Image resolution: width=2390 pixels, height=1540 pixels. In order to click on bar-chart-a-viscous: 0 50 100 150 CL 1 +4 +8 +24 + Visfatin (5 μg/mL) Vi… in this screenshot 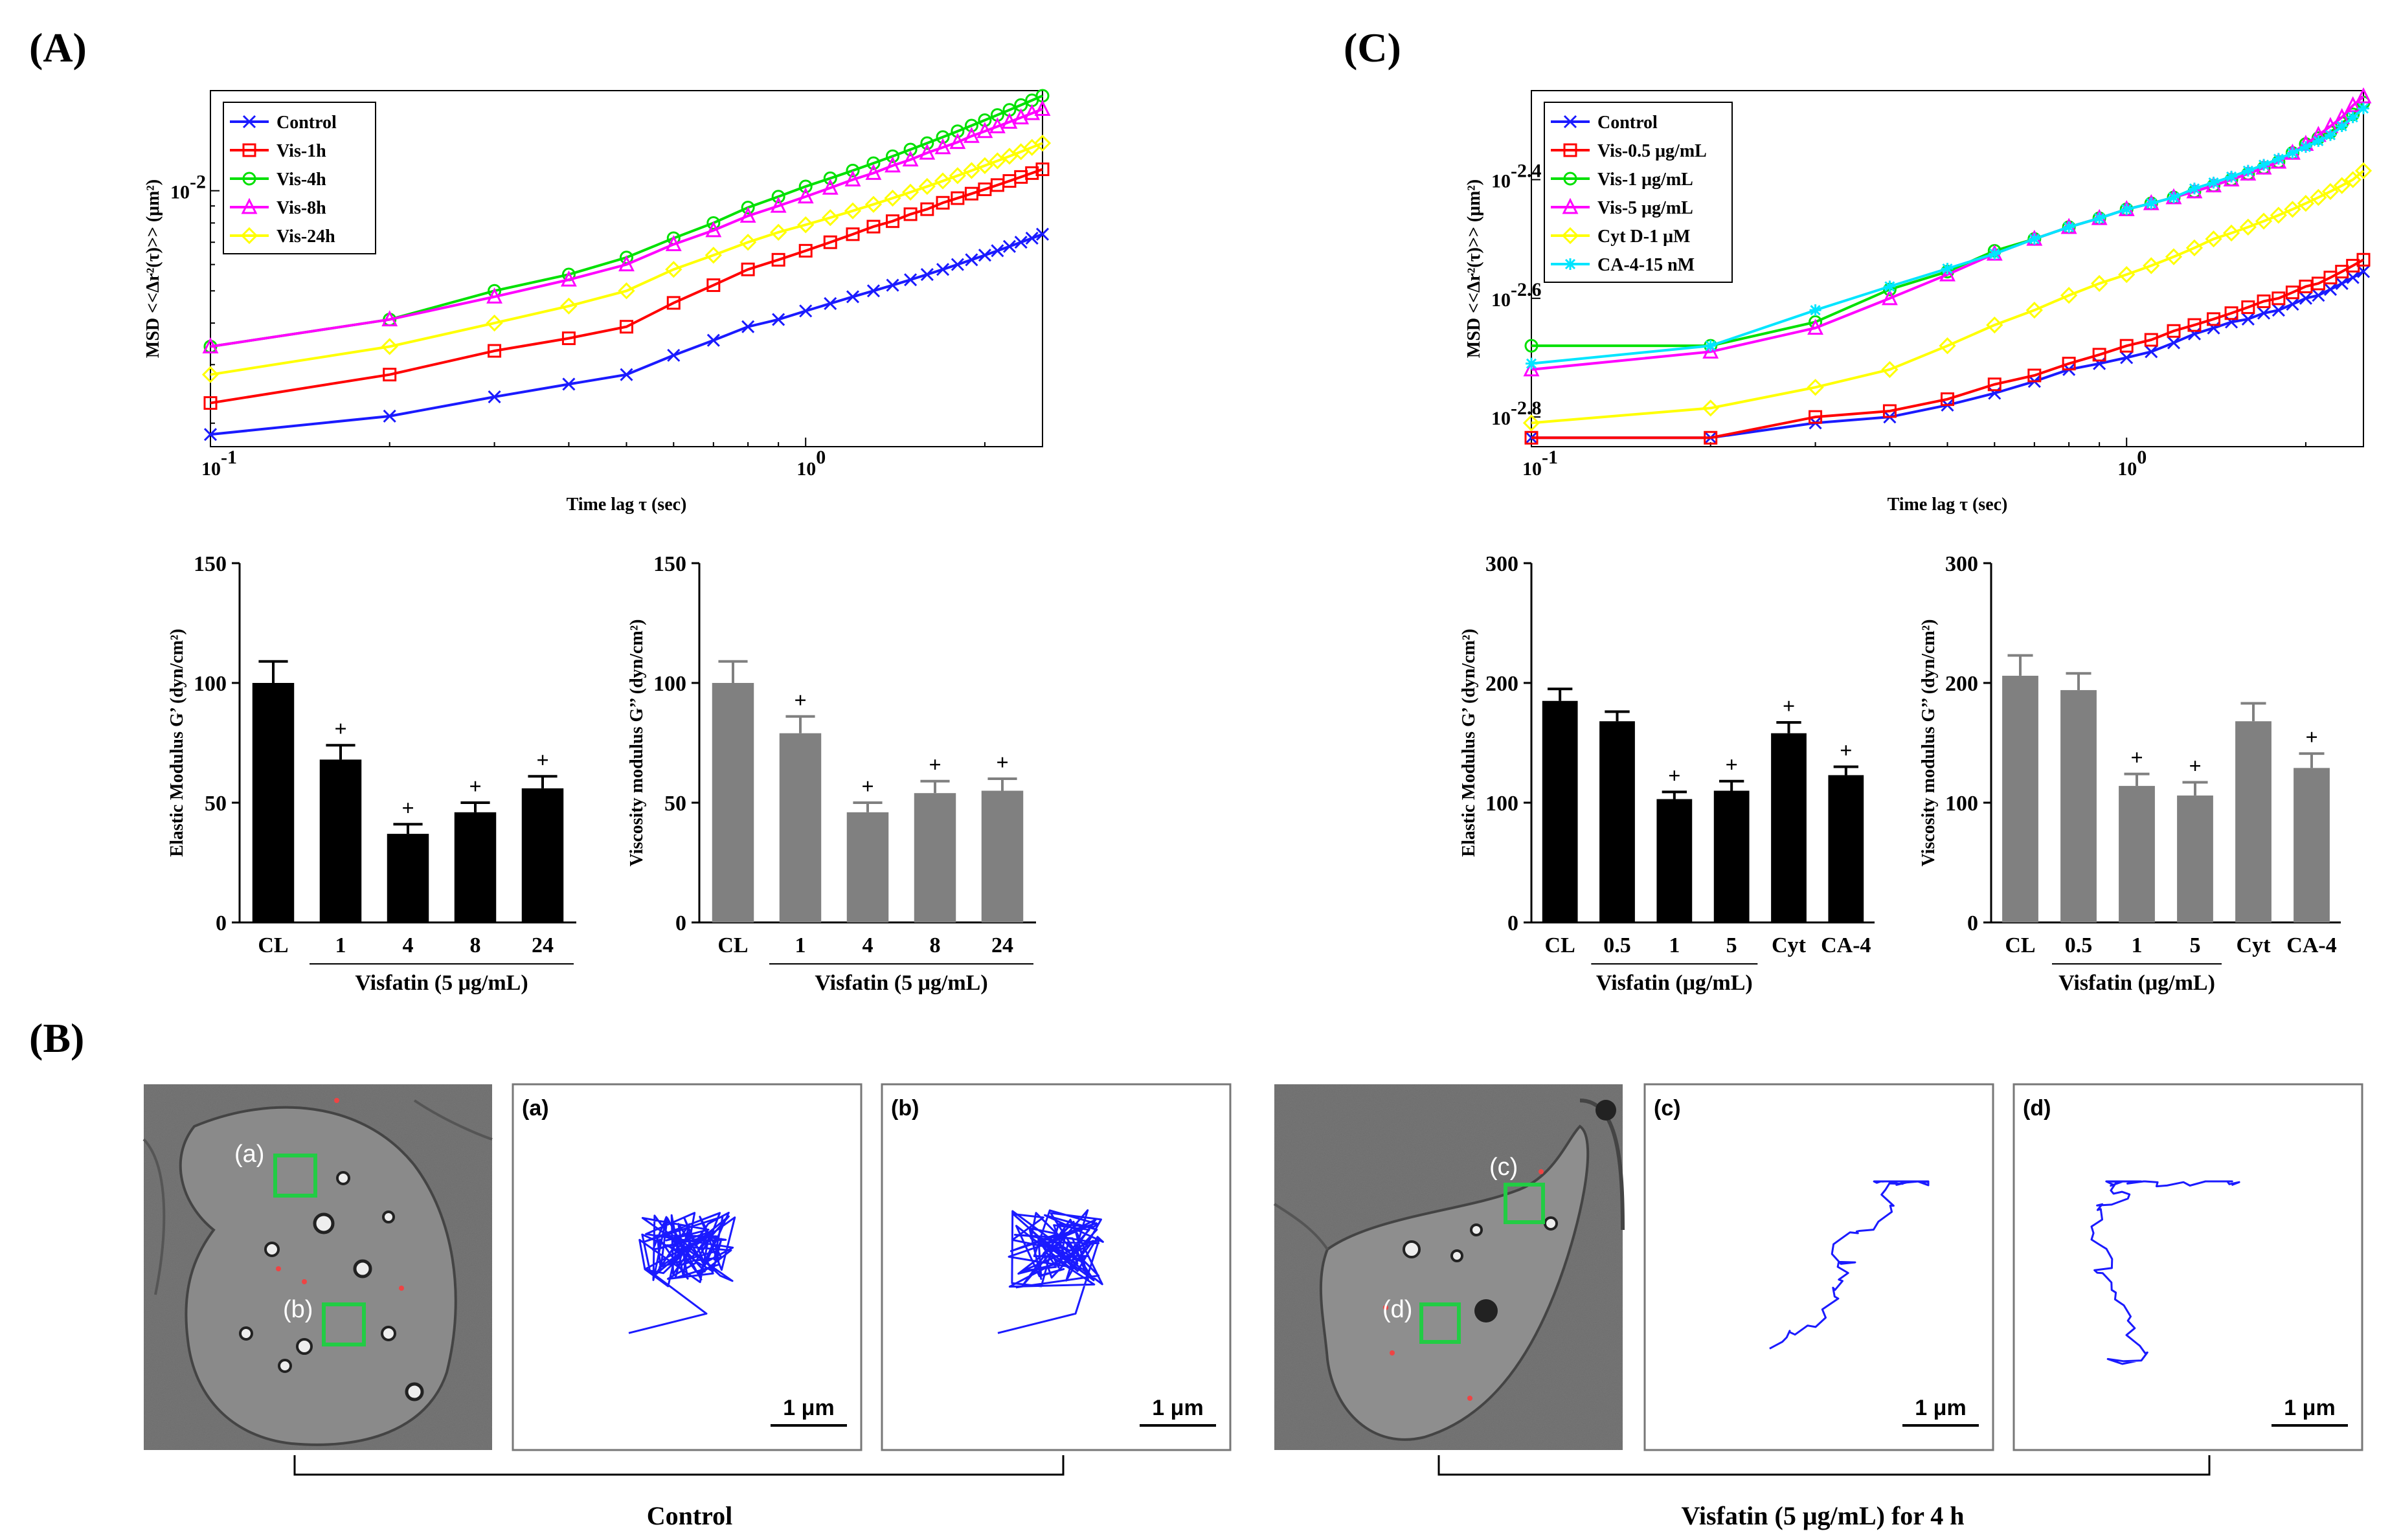, I will do `click(831, 773)`.